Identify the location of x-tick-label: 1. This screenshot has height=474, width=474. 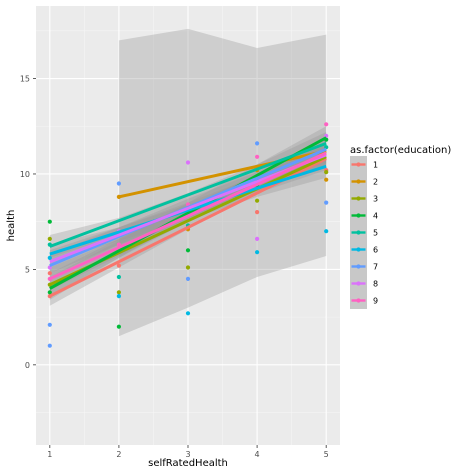
(49, 454).